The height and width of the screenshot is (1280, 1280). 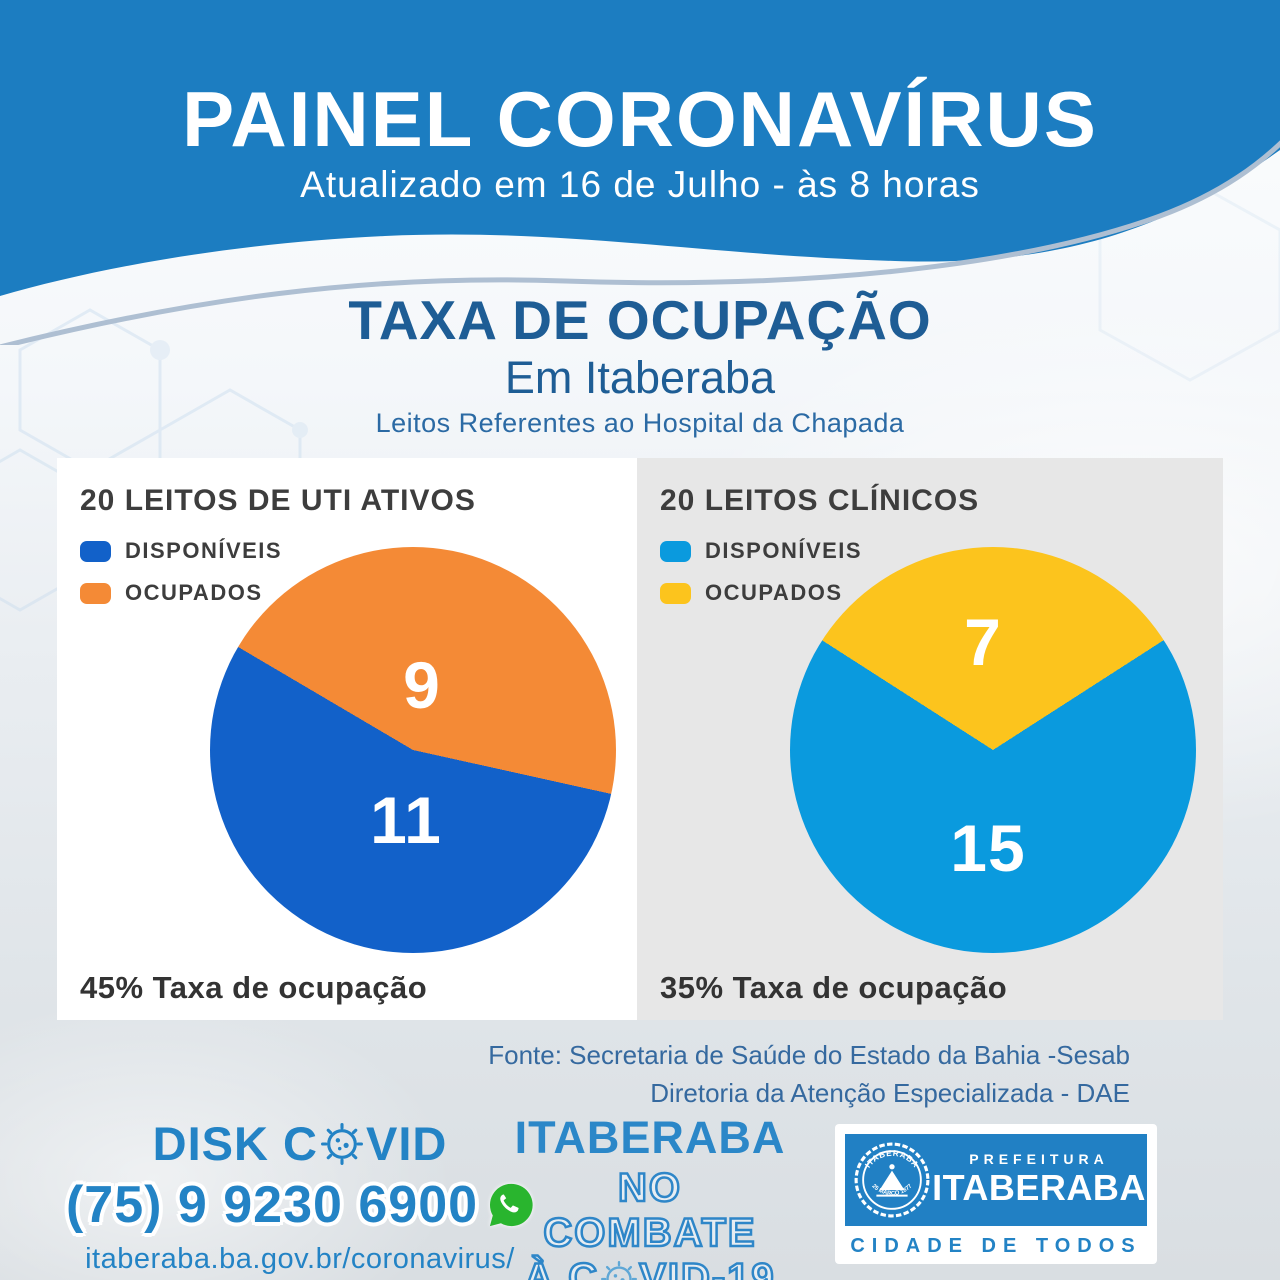 I want to click on disk-covid-title-left: DISK C, so click(x=235, y=1143).